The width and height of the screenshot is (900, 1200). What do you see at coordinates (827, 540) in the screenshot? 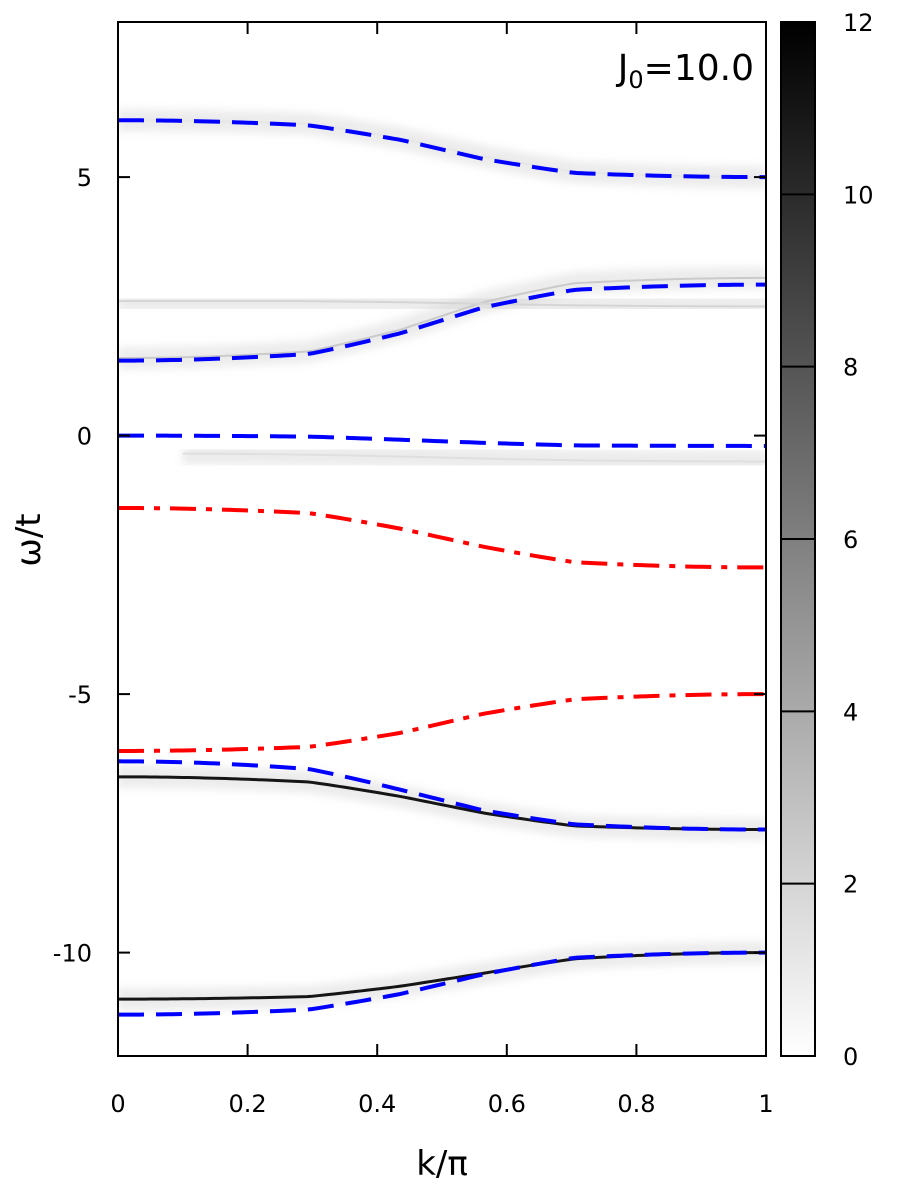
I see `colorbar-ticks: 0 2 4 6 8 10 12` at bounding box center [827, 540].